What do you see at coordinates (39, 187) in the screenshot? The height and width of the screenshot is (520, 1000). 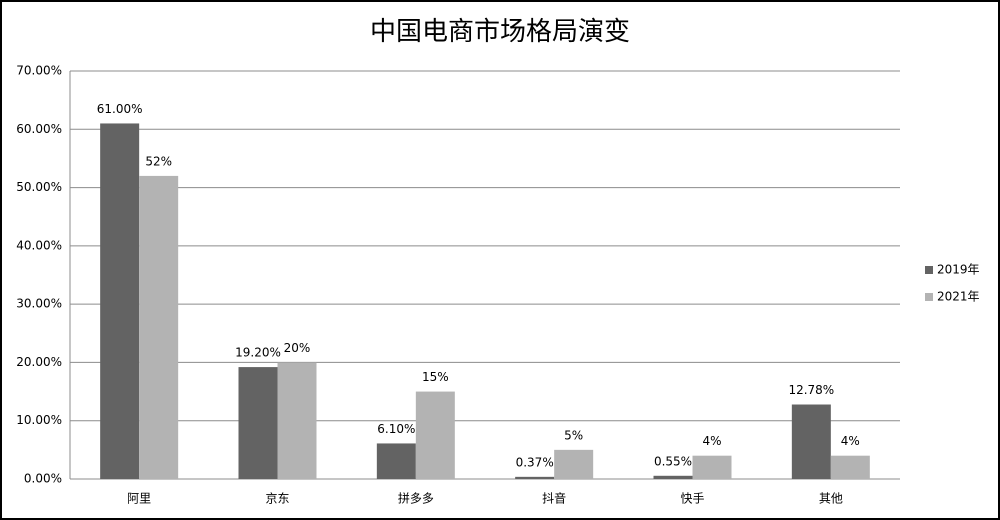 I see `y-tick-label: 50.00%` at bounding box center [39, 187].